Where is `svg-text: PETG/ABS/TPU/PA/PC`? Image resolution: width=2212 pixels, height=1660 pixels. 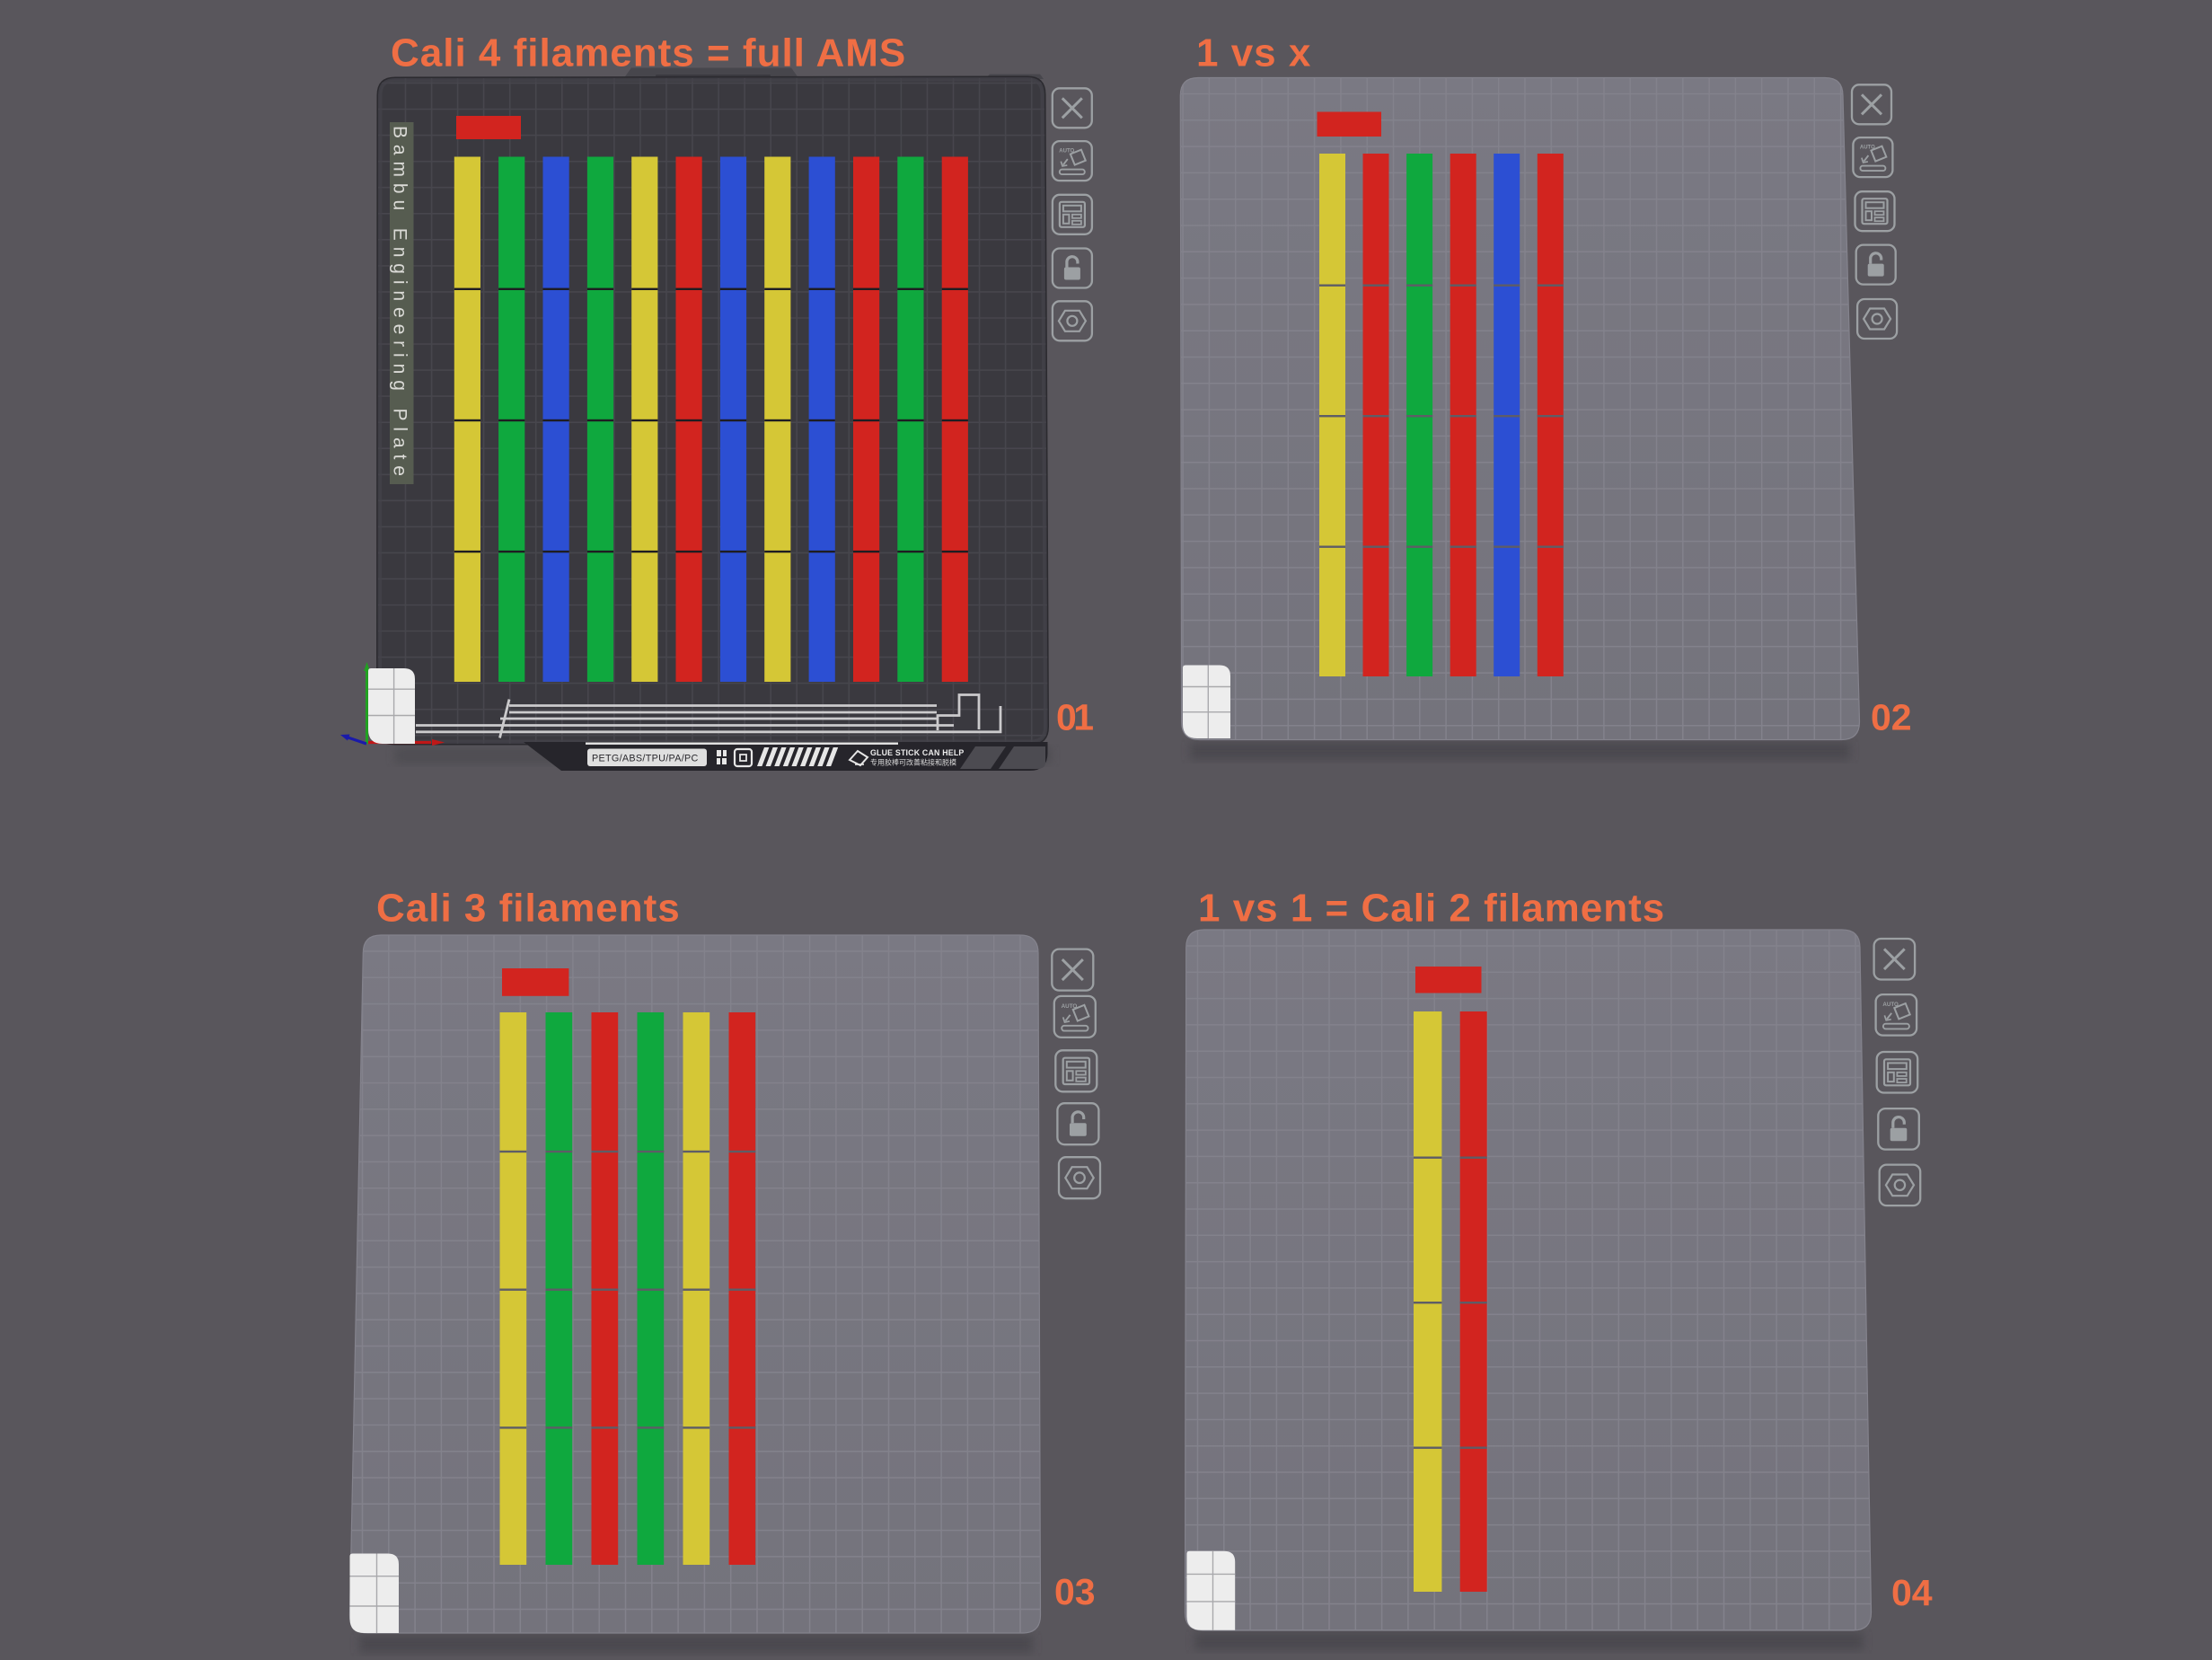 svg-text: PETG/ABS/TPU/PA/PC is located at coordinates (645, 759).